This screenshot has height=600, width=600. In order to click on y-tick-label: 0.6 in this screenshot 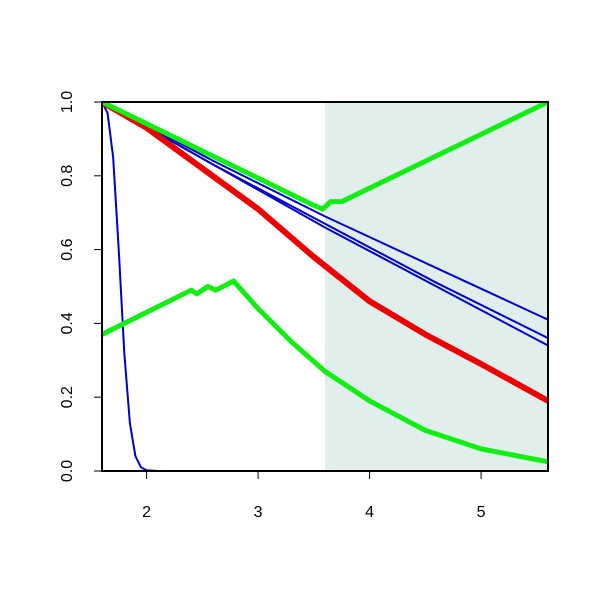, I will do `click(67, 249)`.